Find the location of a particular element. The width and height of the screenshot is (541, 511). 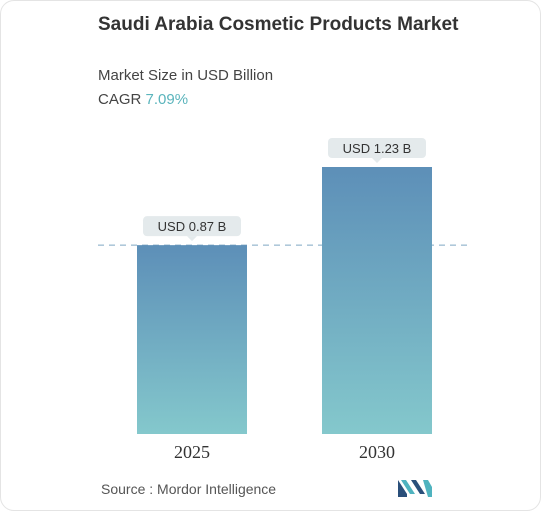

data-label-pointer-2025 is located at coordinates (192, 239).